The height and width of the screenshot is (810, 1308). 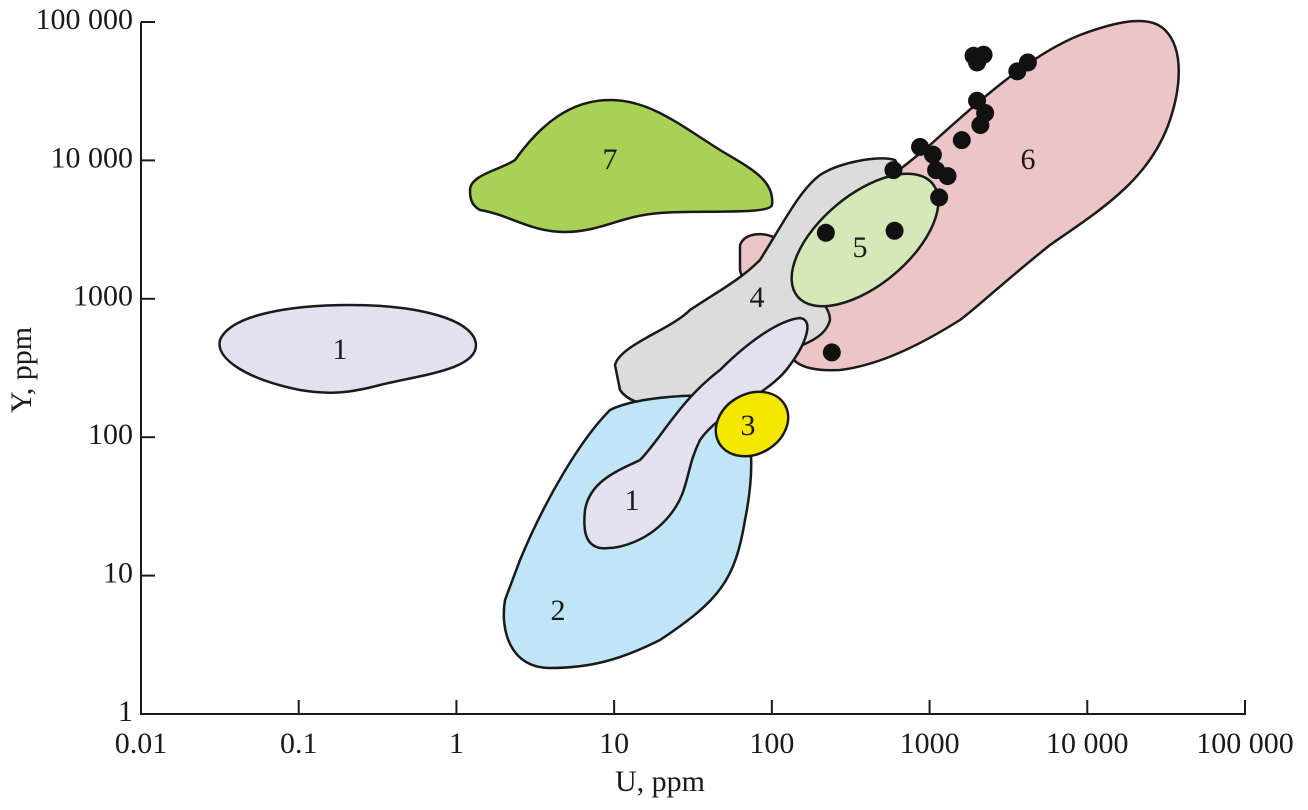 What do you see at coordinates (757, 297) in the screenshot?
I see `field-label: 4` at bounding box center [757, 297].